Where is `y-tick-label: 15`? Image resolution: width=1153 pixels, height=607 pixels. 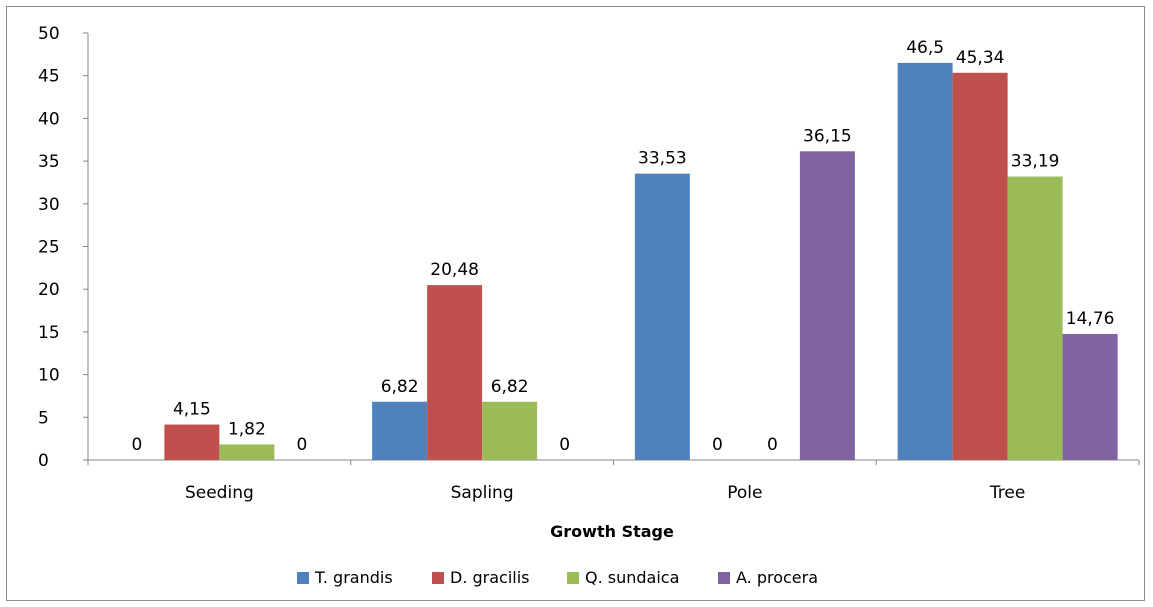
y-tick-label: 15 is located at coordinates (49, 333).